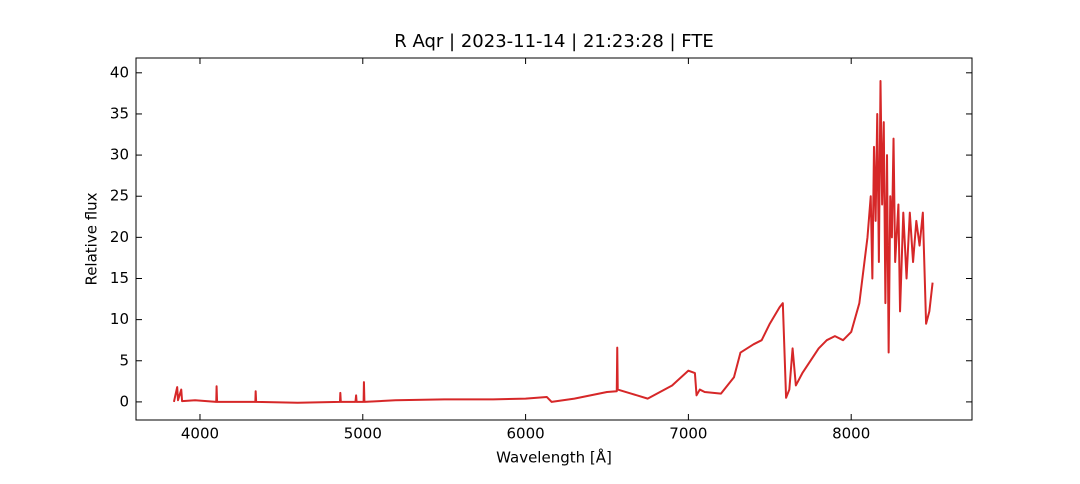 This screenshot has height=484, width=1080. What do you see at coordinates (554, 457) in the screenshot?
I see `x-axis-label: Wavelength [Å]` at bounding box center [554, 457].